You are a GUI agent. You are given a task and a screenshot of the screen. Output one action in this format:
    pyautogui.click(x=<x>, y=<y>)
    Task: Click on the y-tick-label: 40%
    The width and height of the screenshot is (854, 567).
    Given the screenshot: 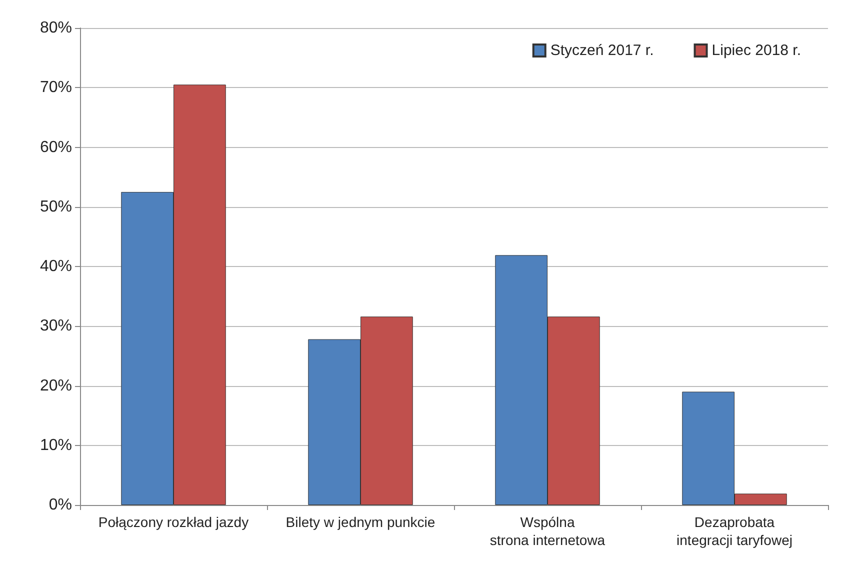 What is the action you would take?
    pyautogui.click(x=56, y=266)
    